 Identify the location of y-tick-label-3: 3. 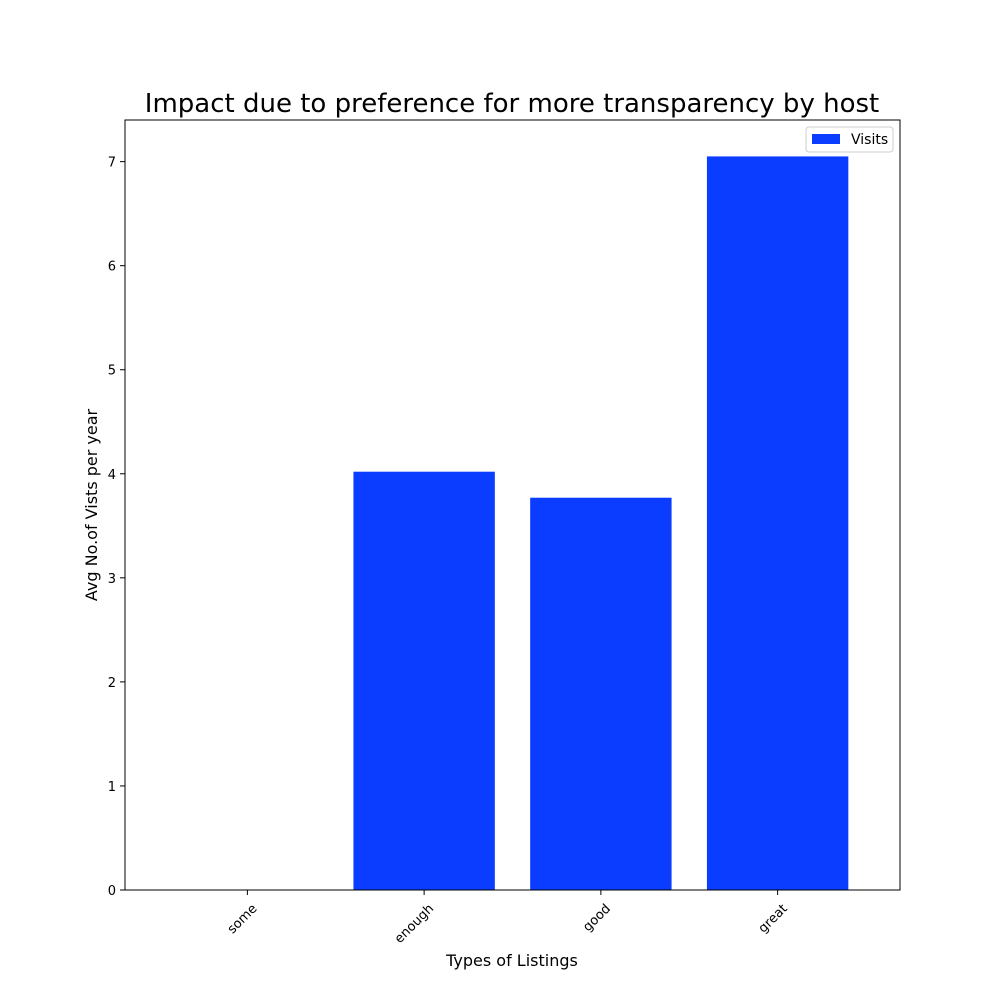
(112, 579).